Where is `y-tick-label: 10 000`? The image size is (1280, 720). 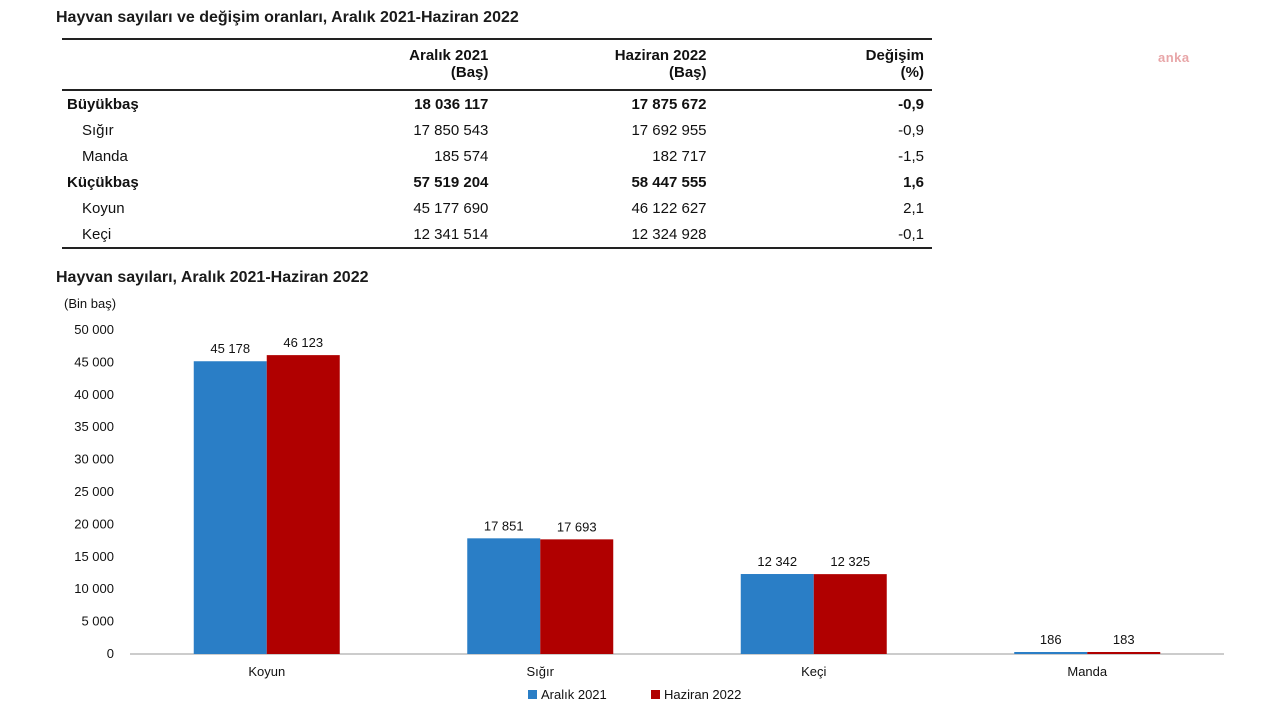
y-tick-label: 10 000 is located at coordinates (94, 588).